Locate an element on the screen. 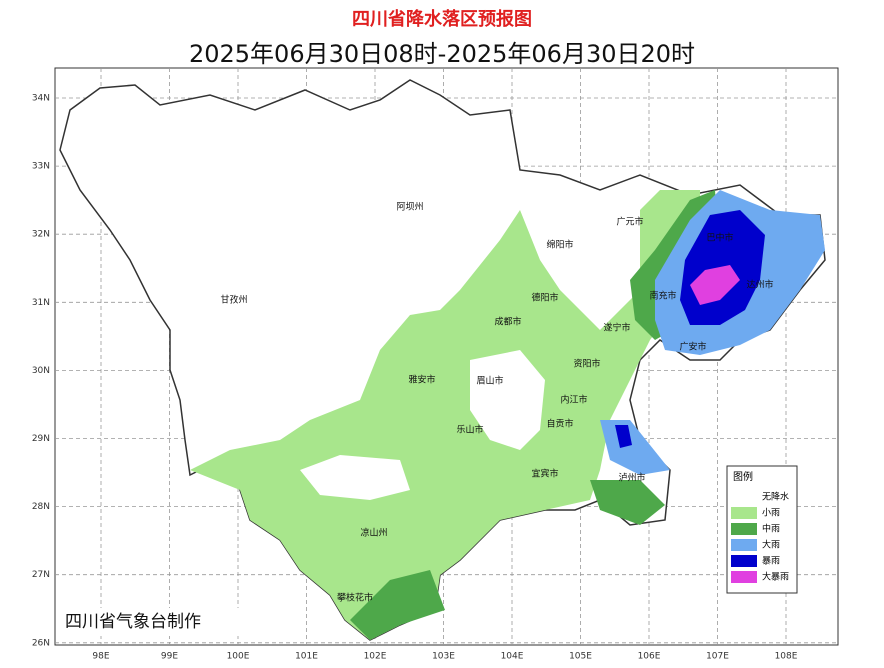 Image resolution: width=884 pixels, height=668 pixels. lon-label: 106E is located at coordinates (649, 657).